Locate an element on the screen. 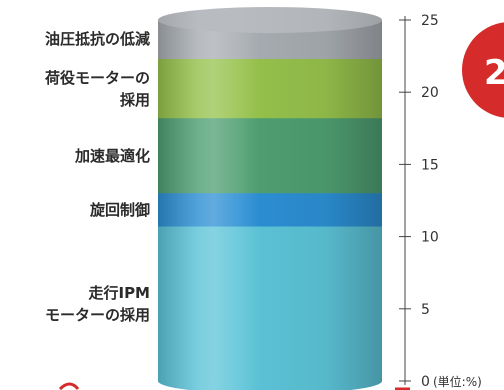  segment-label-4: 油圧抵抗の低減 is located at coordinates (97, 39).